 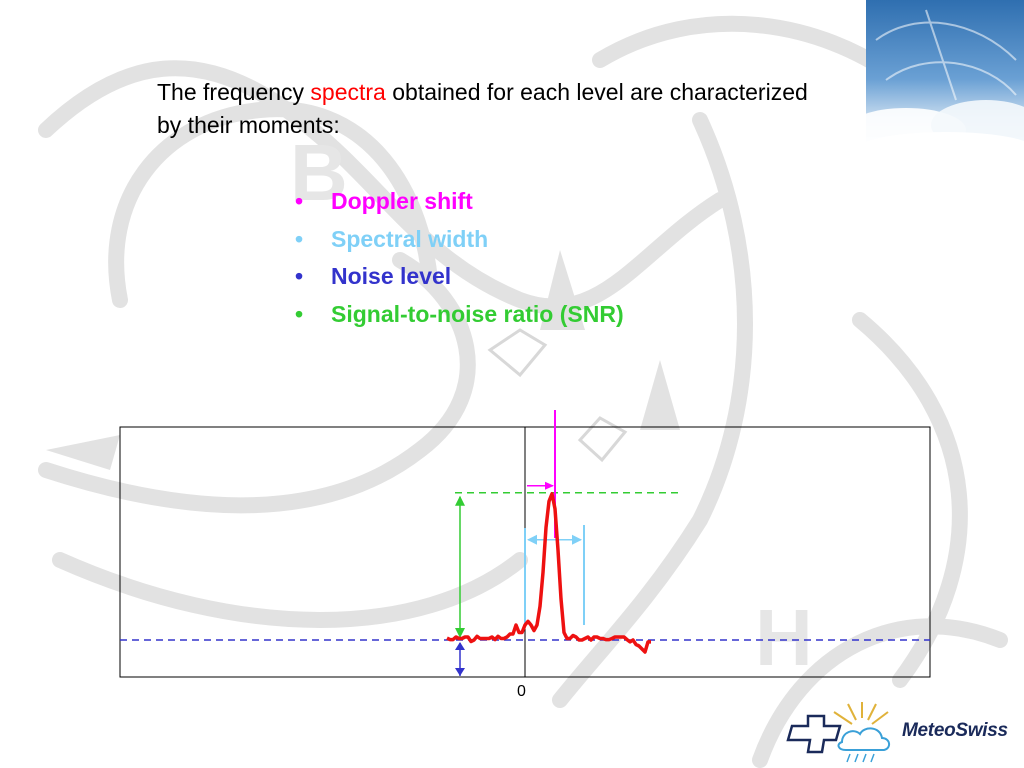 I want to click on moment-noise-level: • Noise level, so click(x=459, y=277).